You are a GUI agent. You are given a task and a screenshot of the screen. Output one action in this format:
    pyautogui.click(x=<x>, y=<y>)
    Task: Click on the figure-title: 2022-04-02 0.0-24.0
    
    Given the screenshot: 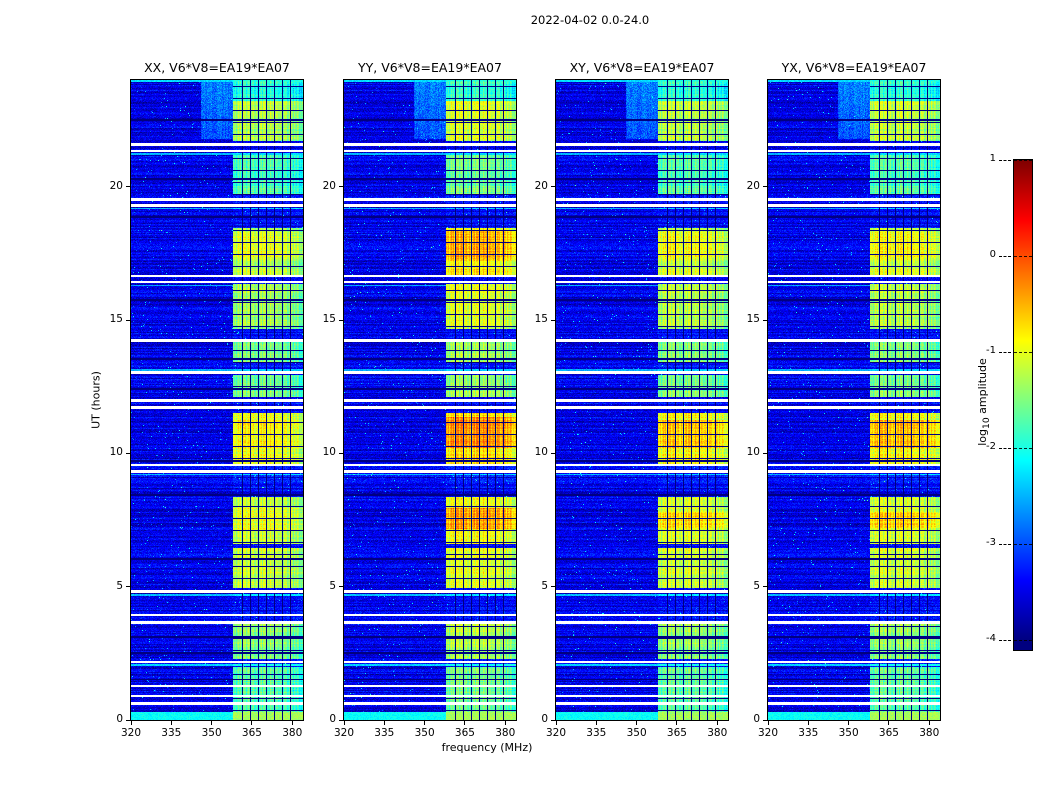 What is the action you would take?
    pyautogui.click(x=590, y=20)
    